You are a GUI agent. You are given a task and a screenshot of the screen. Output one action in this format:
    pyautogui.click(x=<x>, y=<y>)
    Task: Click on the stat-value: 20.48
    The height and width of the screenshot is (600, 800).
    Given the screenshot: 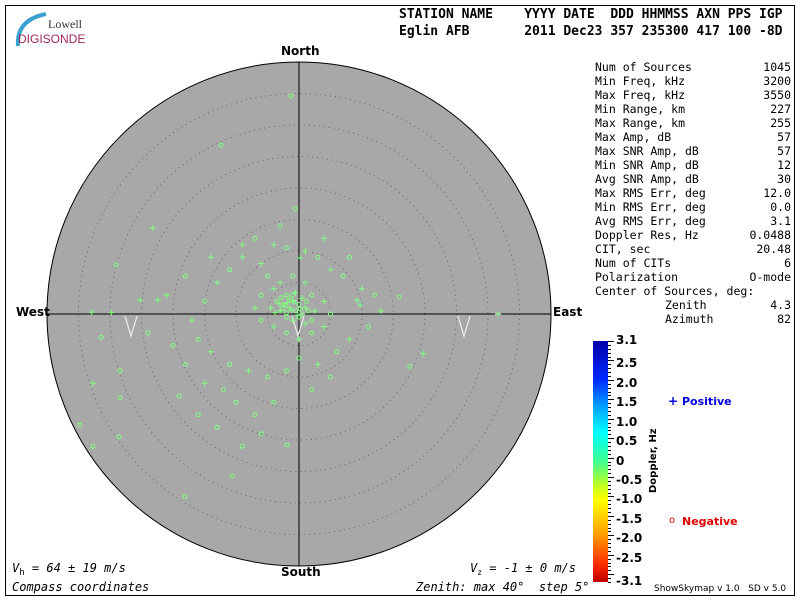 What is the action you would take?
    pyautogui.click(x=773, y=249)
    